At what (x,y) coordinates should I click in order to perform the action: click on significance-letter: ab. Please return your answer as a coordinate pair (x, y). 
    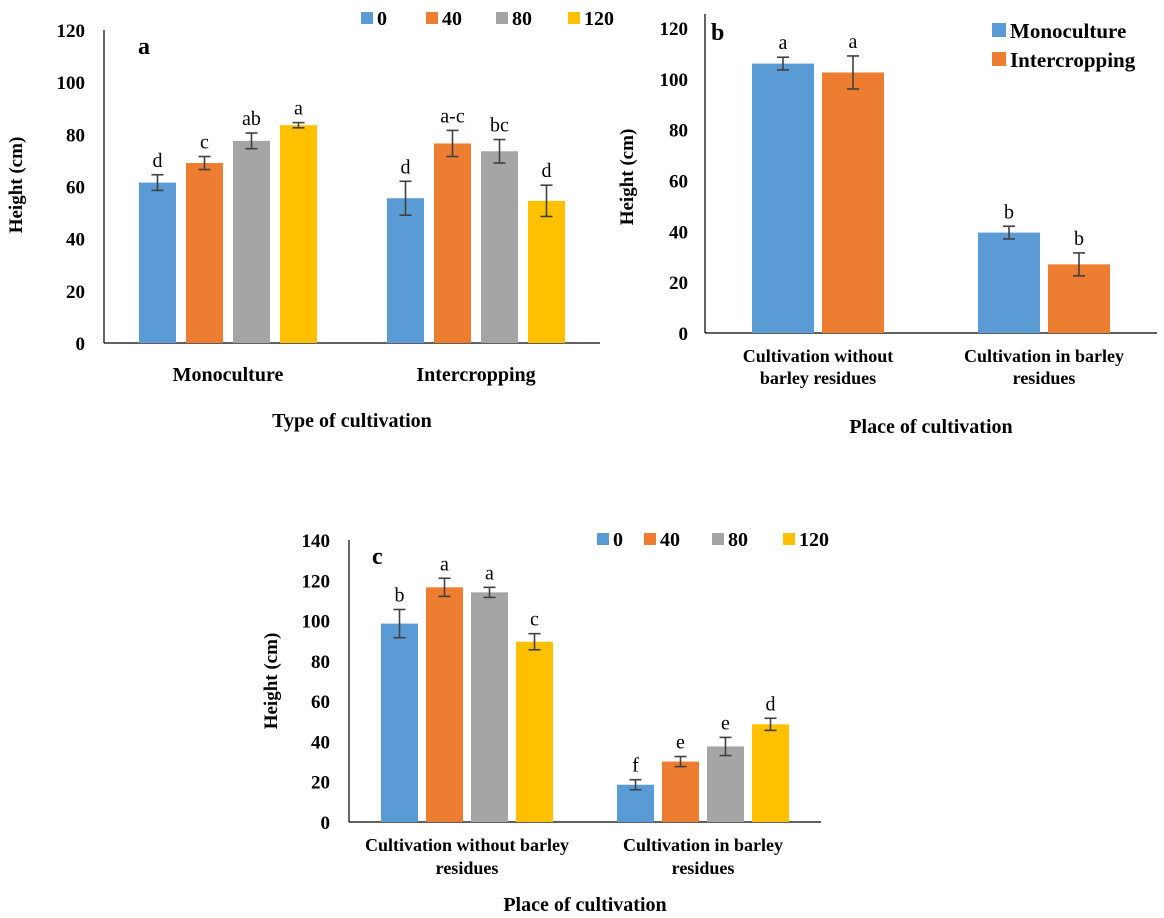
    Looking at the image, I should click on (251, 119).